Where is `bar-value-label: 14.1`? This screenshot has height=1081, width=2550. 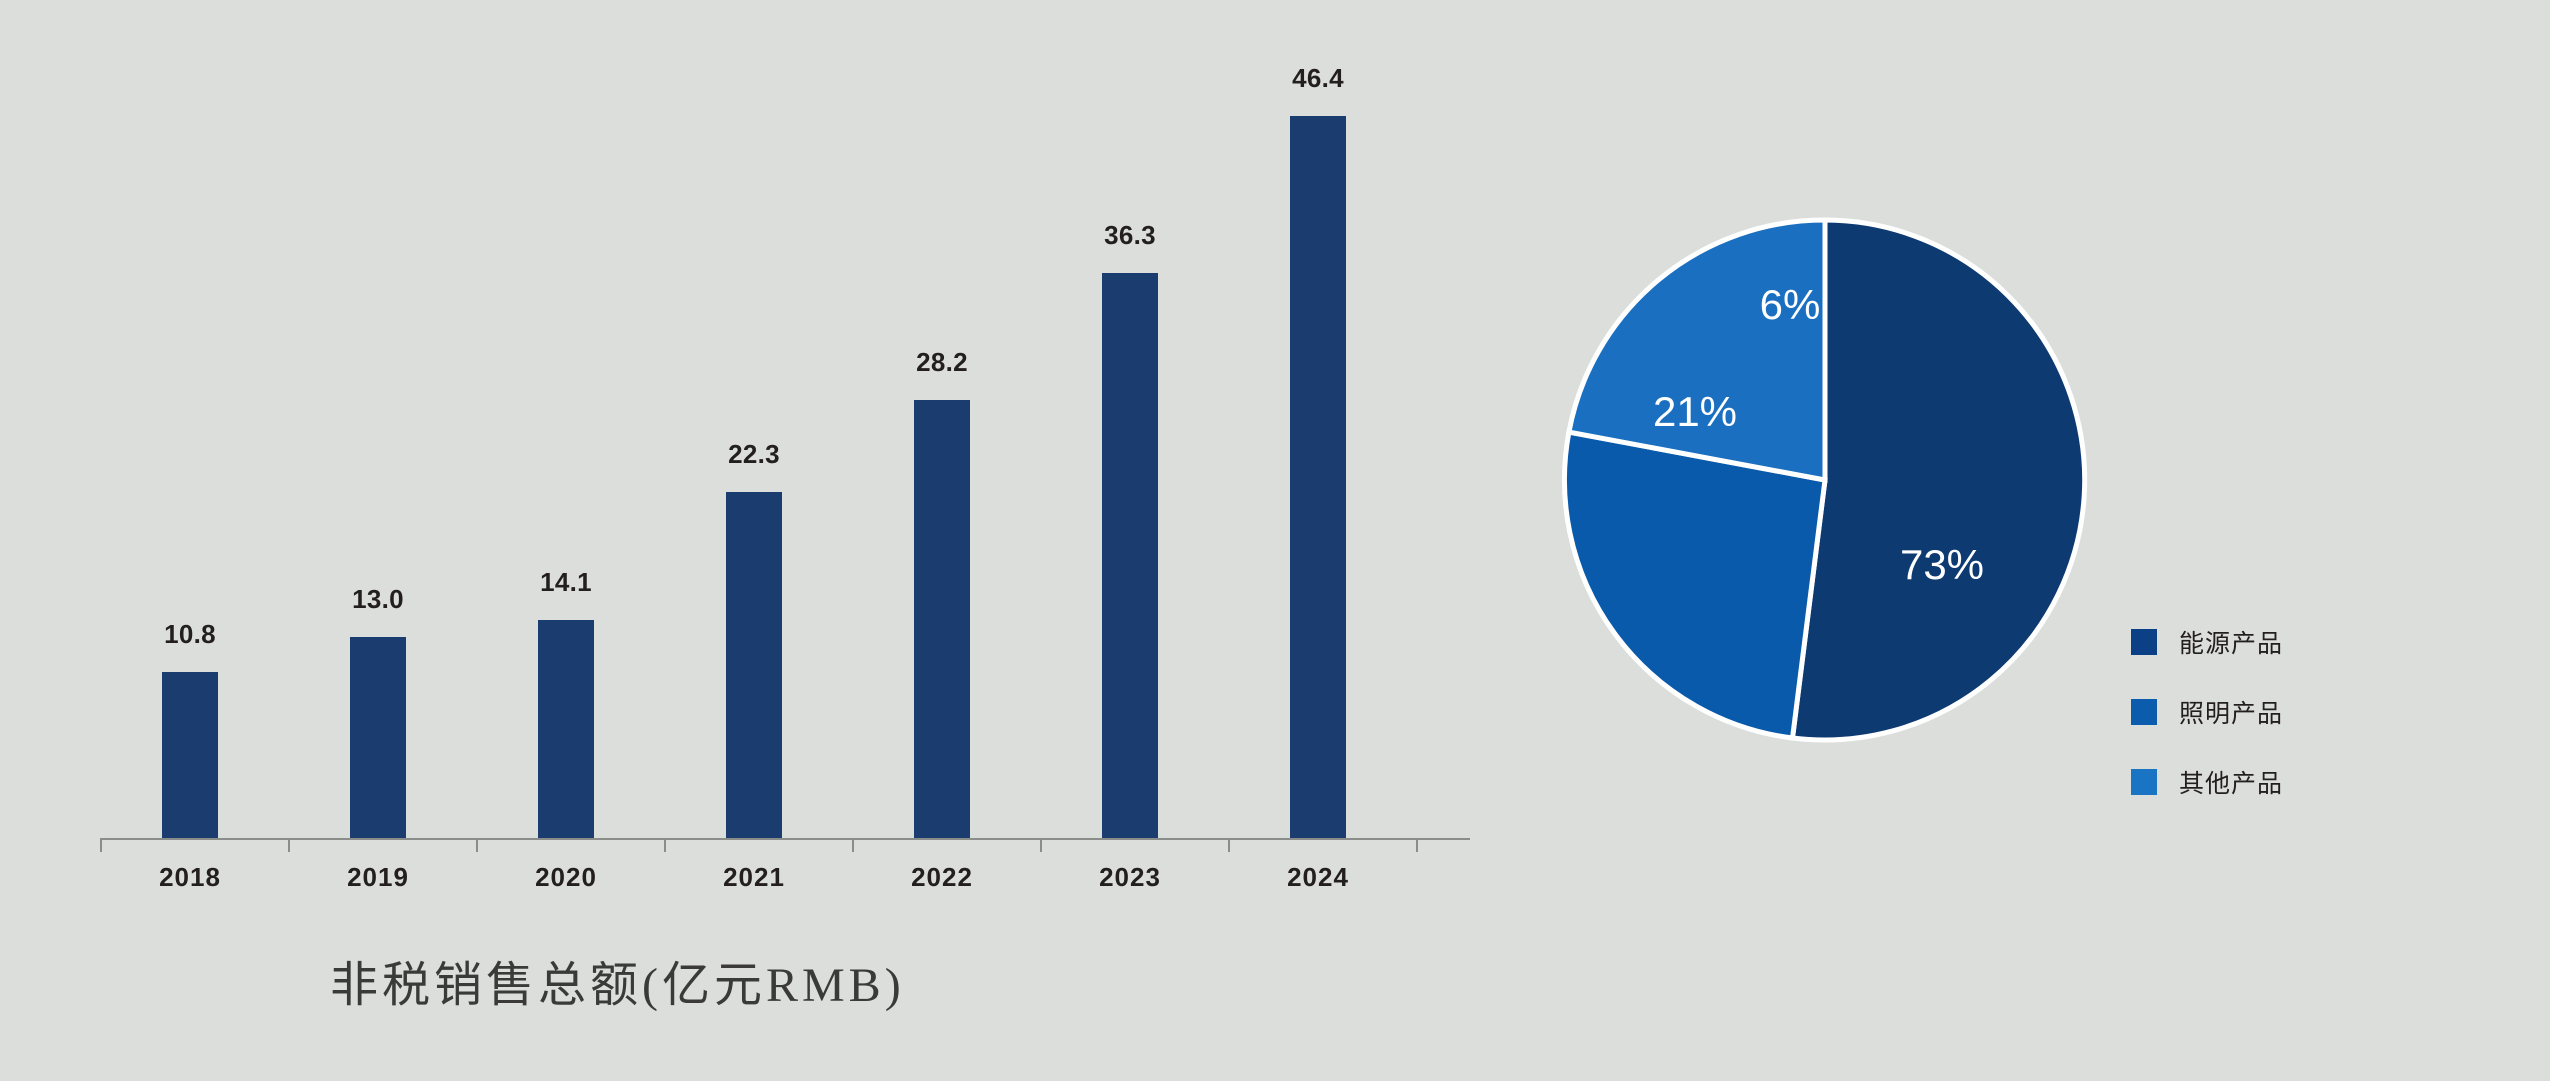 bar-value-label: 14.1 is located at coordinates (566, 582).